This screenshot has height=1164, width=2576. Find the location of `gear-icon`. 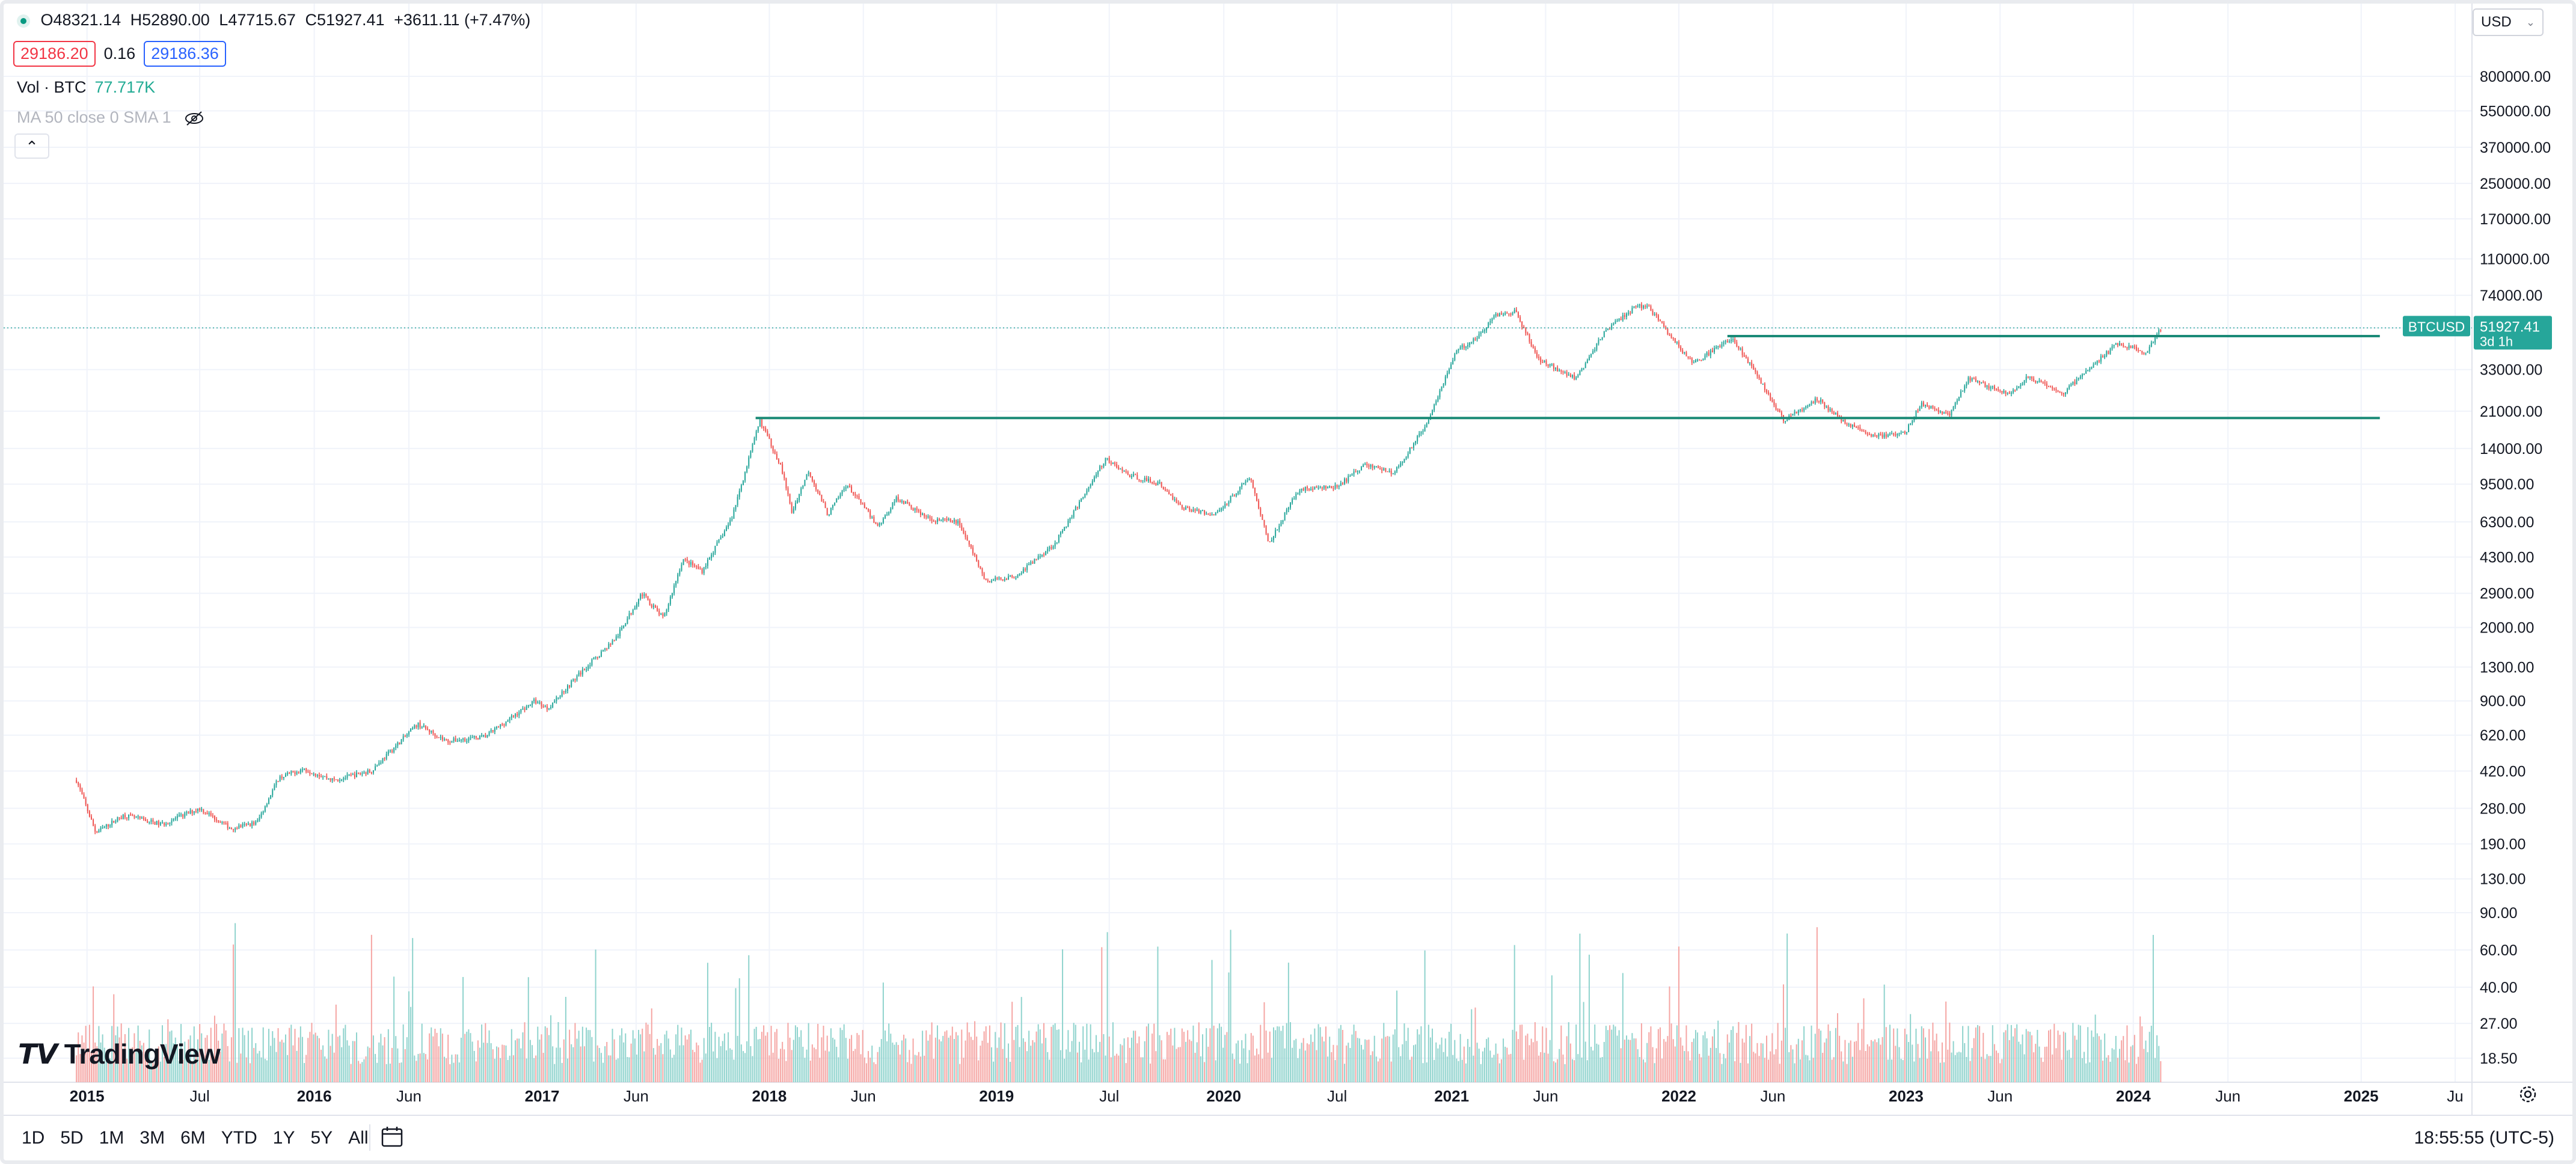

gear-icon is located at coordinates (2528, 1094).